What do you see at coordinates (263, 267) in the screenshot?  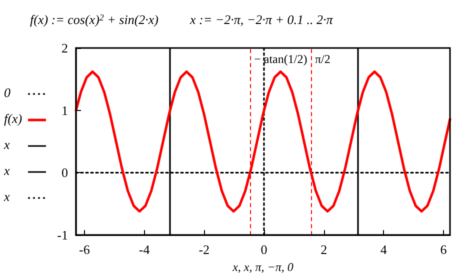 I see `x-axis-title: x, x, π, −π, 0` at bounding box center [263, 267].